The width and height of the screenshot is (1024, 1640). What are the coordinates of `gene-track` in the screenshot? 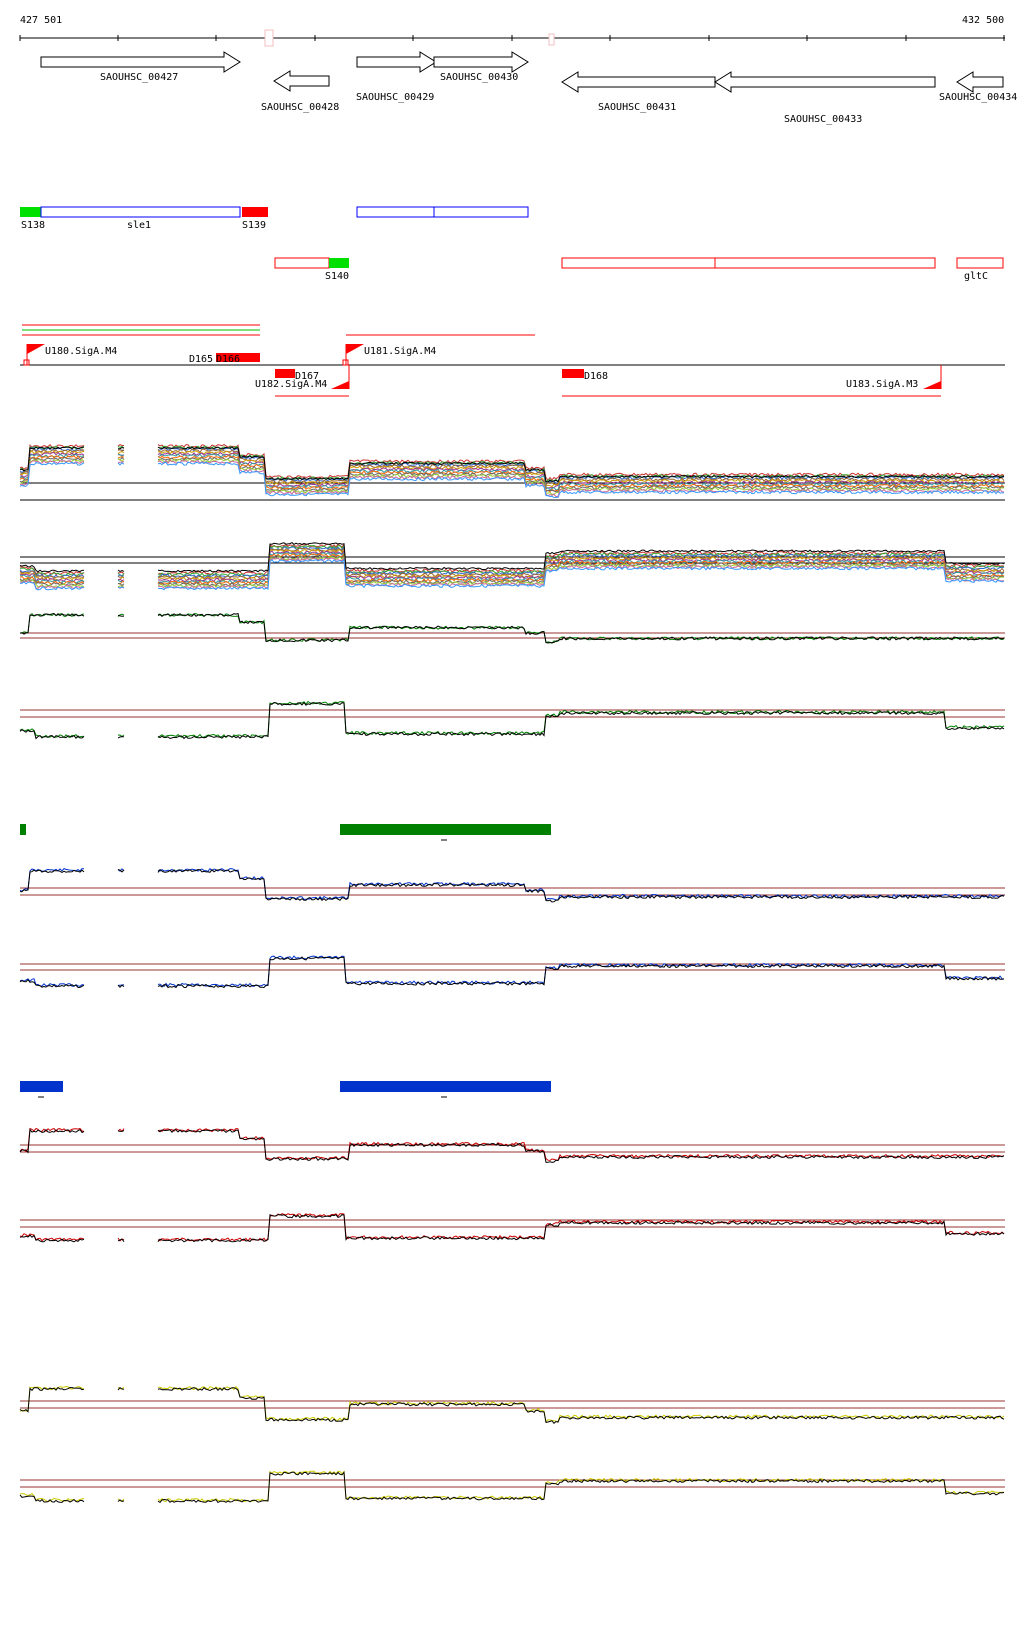 It's located at (522, 72).